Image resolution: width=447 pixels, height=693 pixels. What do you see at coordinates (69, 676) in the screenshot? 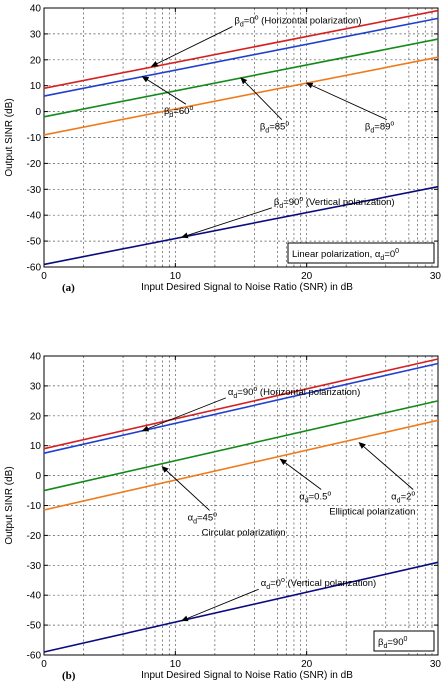
I see `panel-label: (b)` at bounding box center [69, 676].